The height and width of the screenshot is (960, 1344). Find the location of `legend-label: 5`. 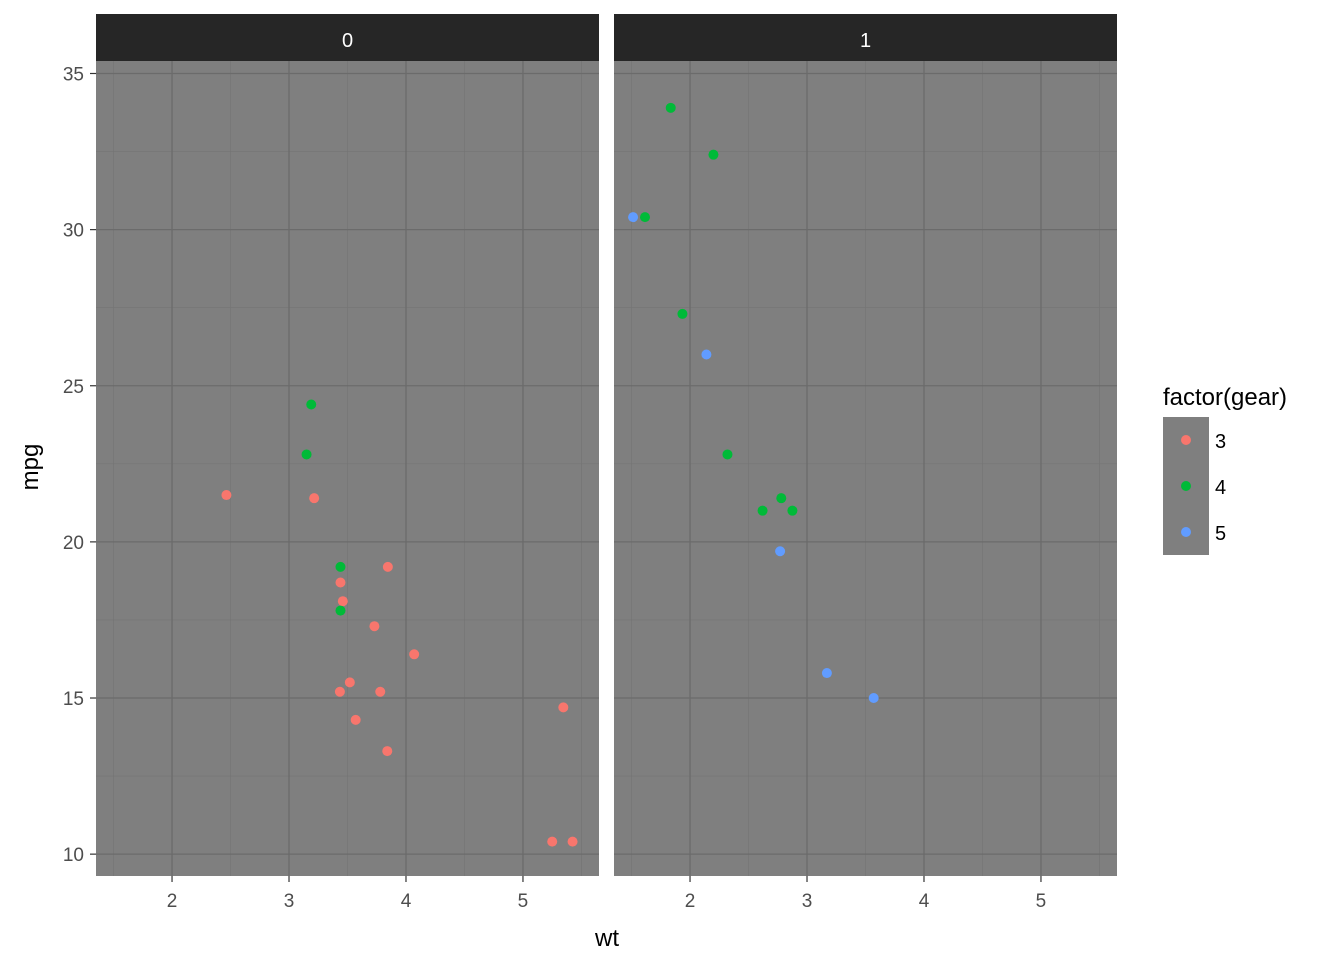

legend-label: 5 is located at coordinates (1220, 534).